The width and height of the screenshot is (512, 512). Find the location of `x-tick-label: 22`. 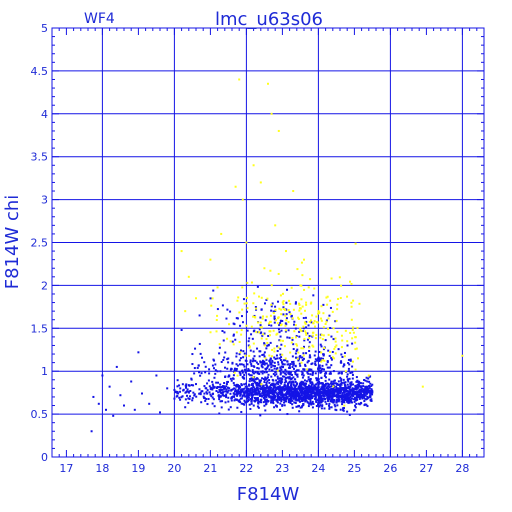

x-tick-label: 22 is located at coordinates (246, 468).